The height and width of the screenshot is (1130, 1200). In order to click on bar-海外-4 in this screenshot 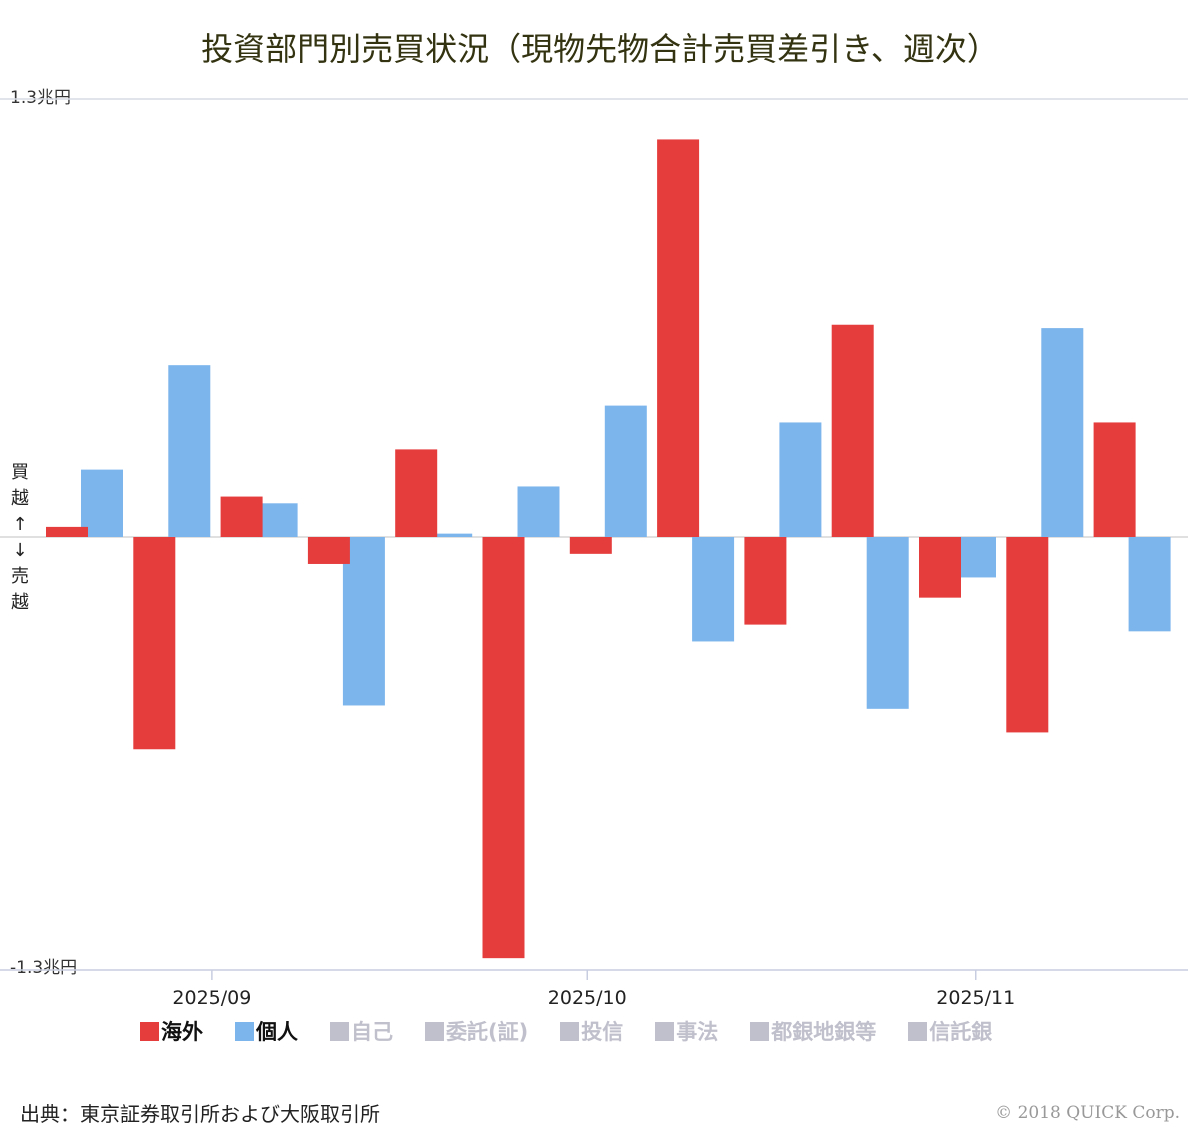, I will do `click(328, 550)`.